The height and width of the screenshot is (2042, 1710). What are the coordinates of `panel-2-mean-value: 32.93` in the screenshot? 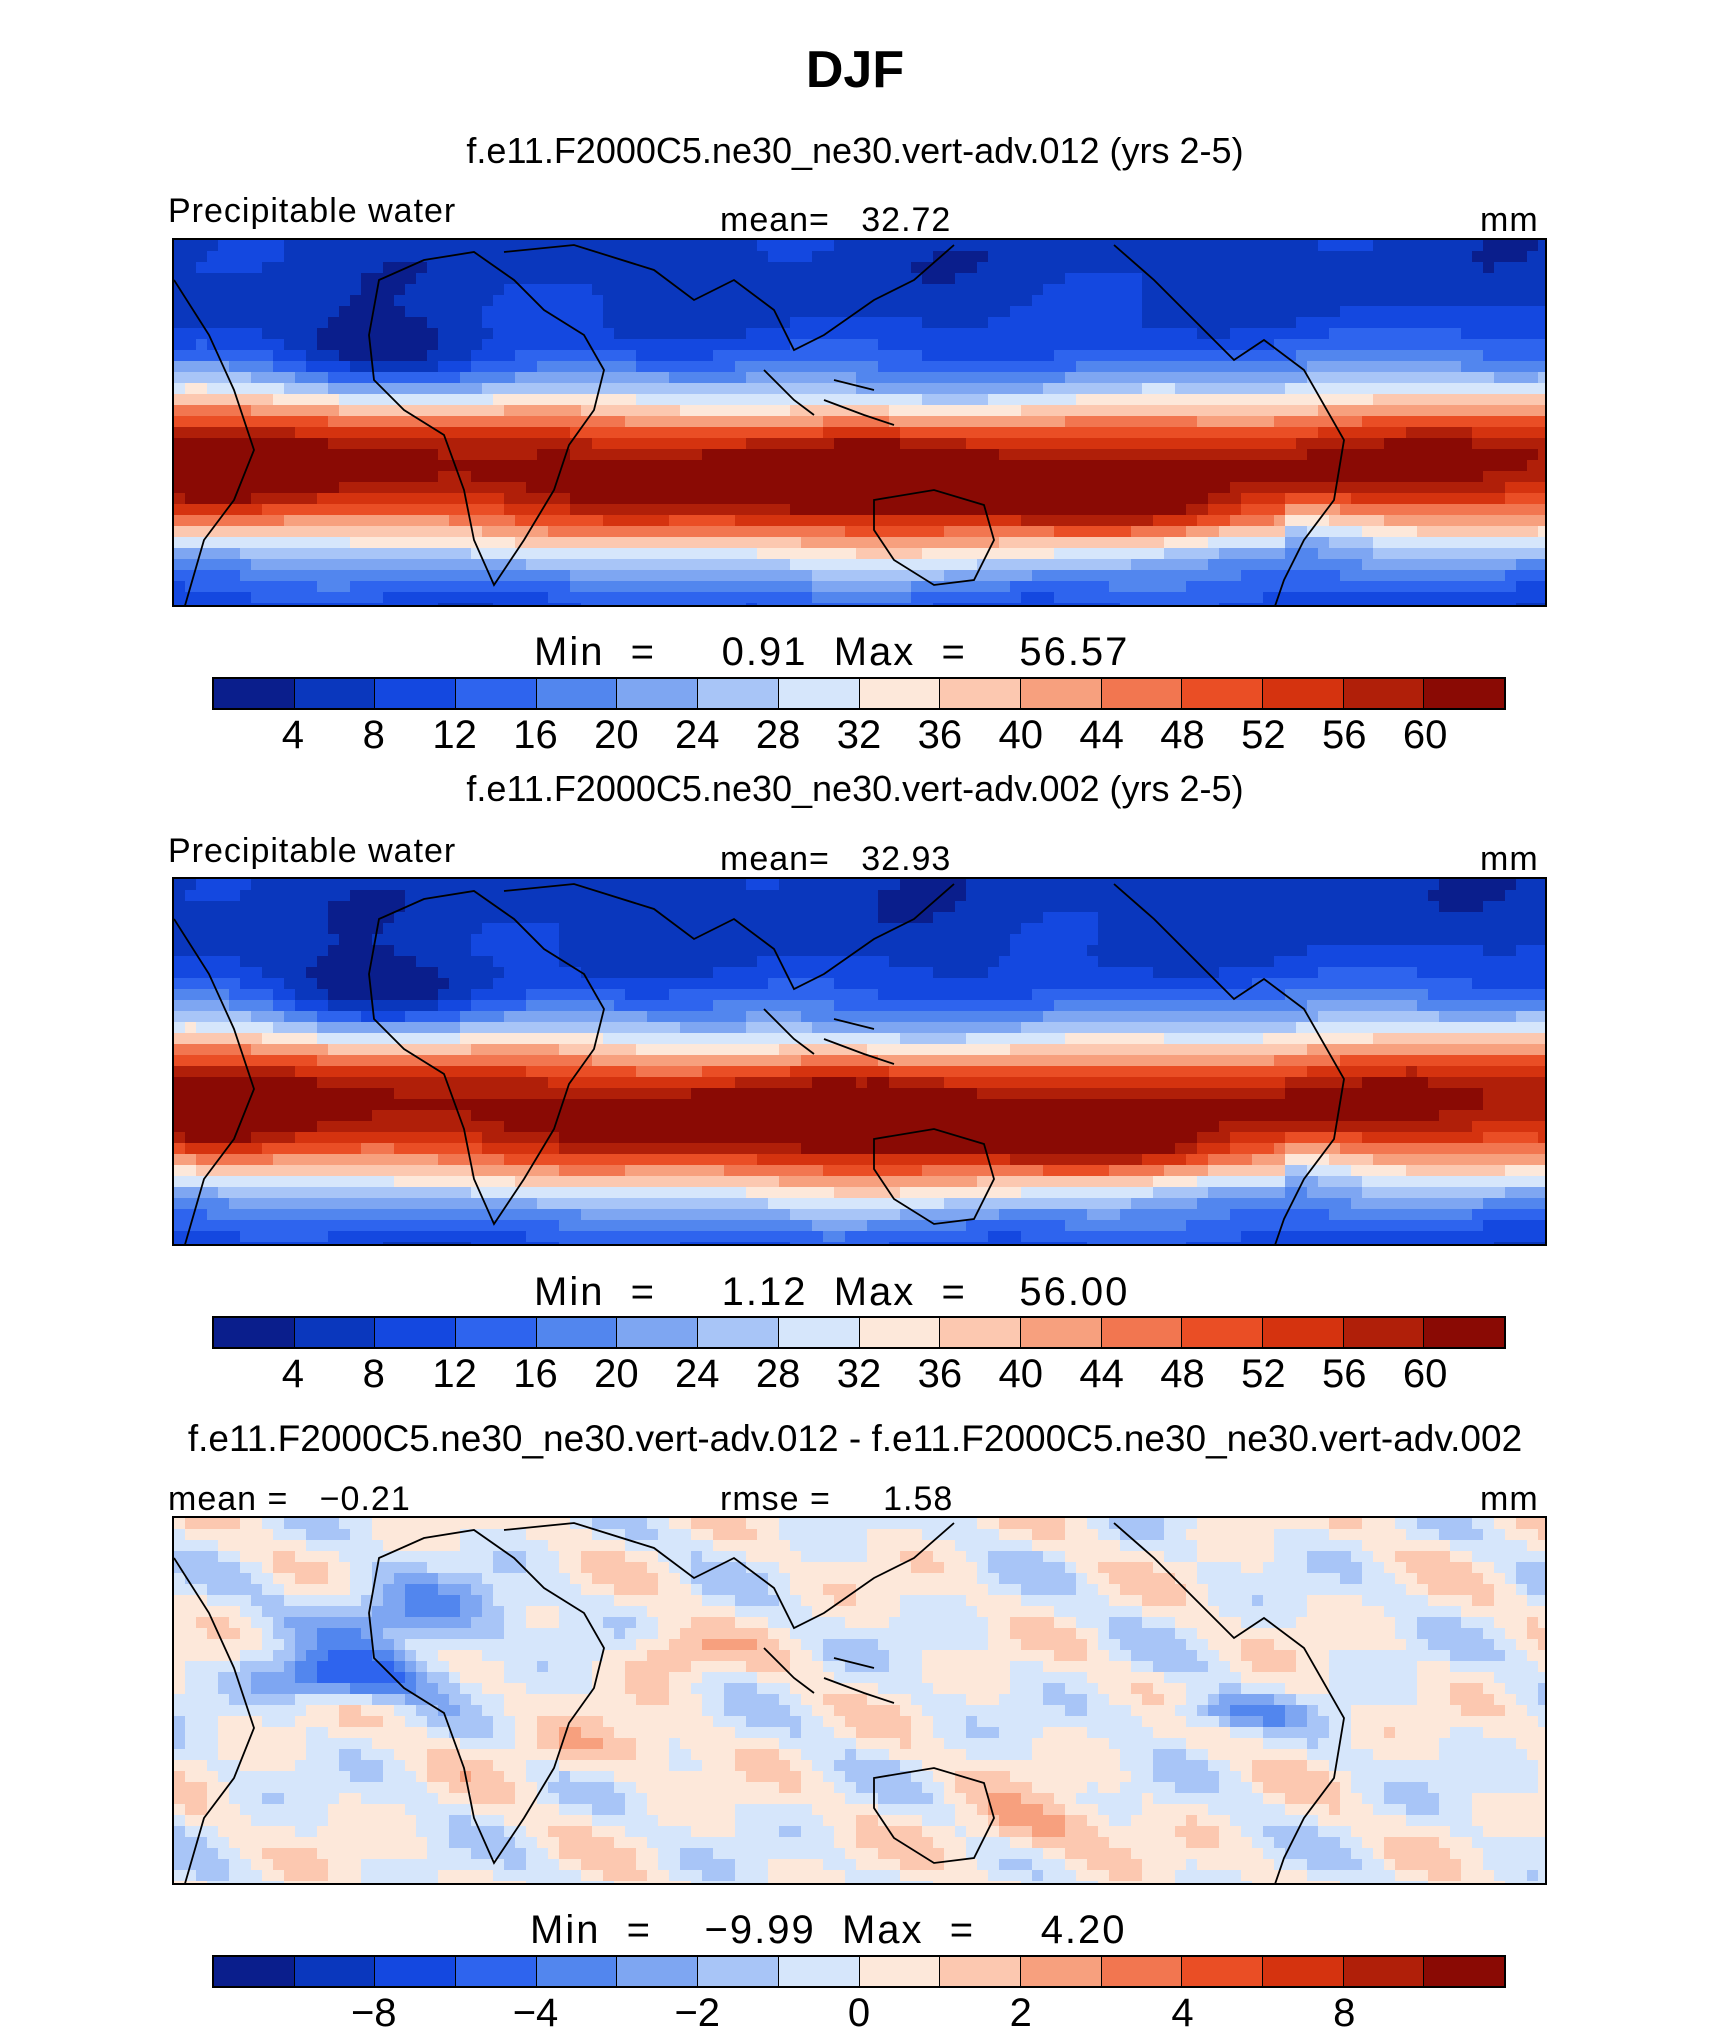 It's located at (906, 859).